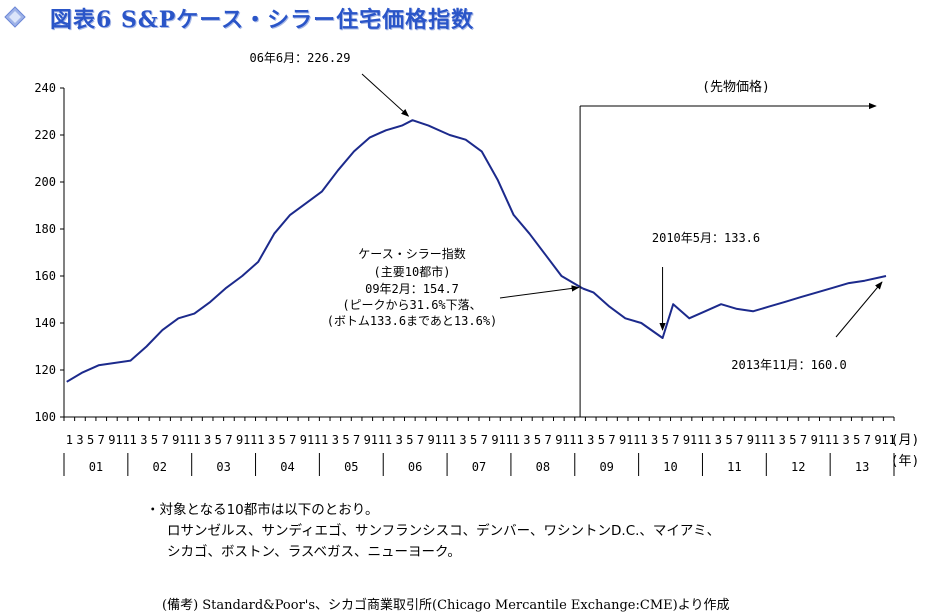 This screenshot has width=929, height=613. Describe the element at coordinates (736, 87) in the screenshot. I see `futures-region-label: (先物価格)` at that location.